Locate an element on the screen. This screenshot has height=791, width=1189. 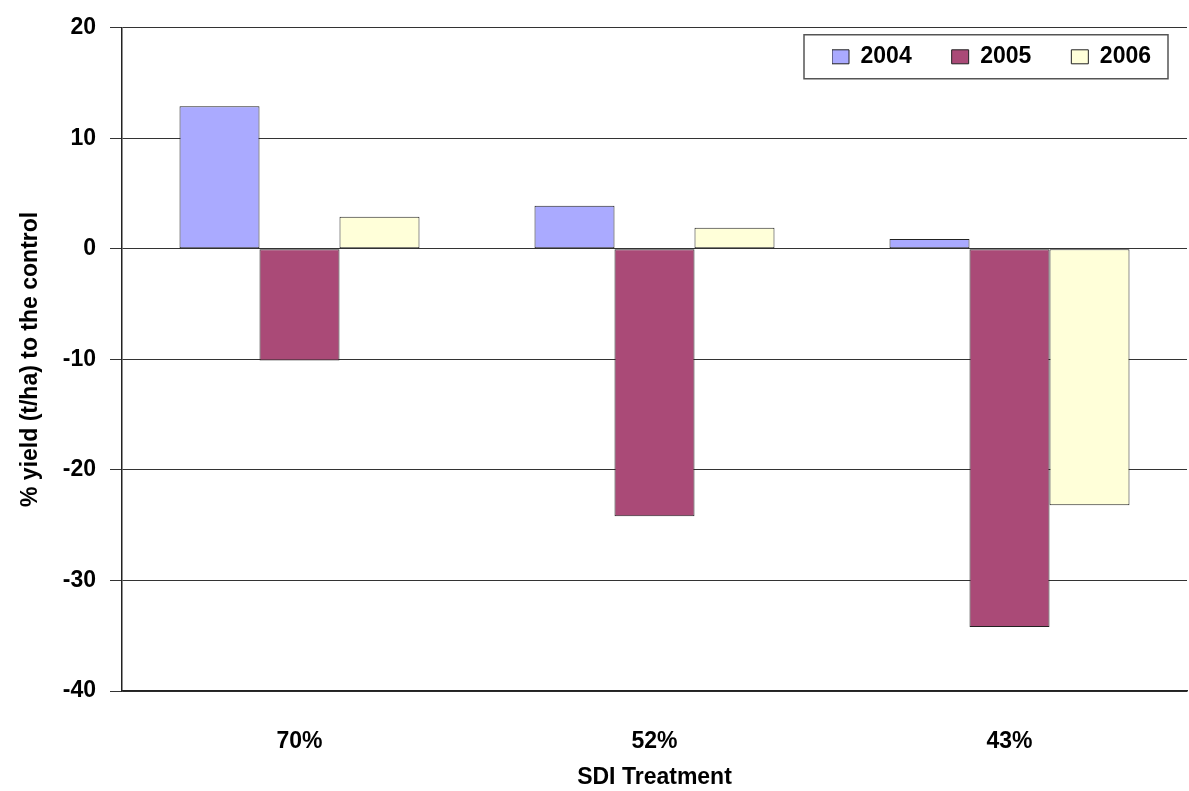
x-tick-label: 52% is located at coordinates (654, 740).